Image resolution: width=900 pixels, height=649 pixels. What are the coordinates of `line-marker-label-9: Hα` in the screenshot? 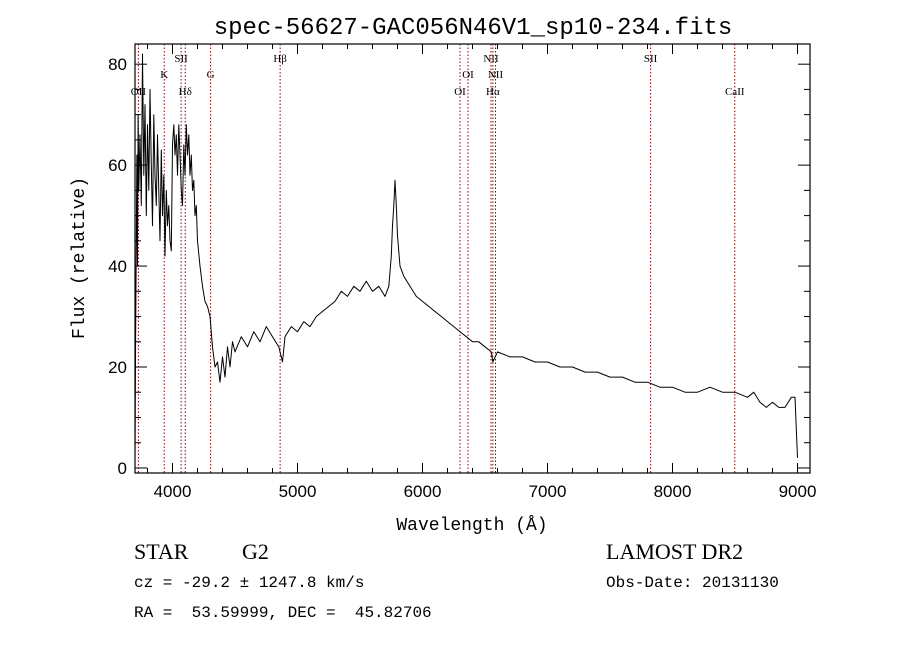 It's located at (493, 92).